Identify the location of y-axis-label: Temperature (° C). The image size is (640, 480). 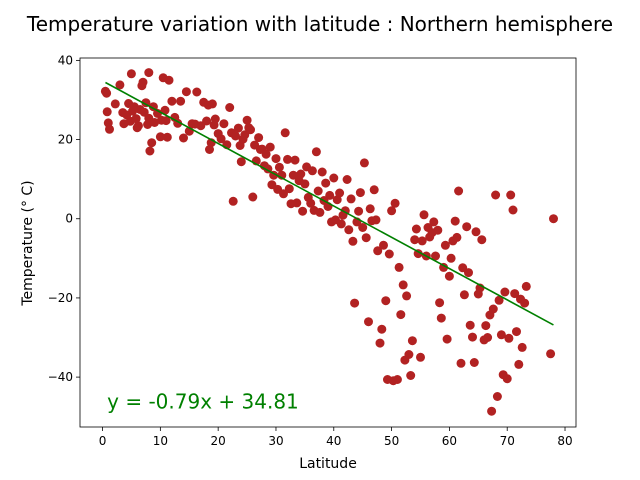
(28, 243).